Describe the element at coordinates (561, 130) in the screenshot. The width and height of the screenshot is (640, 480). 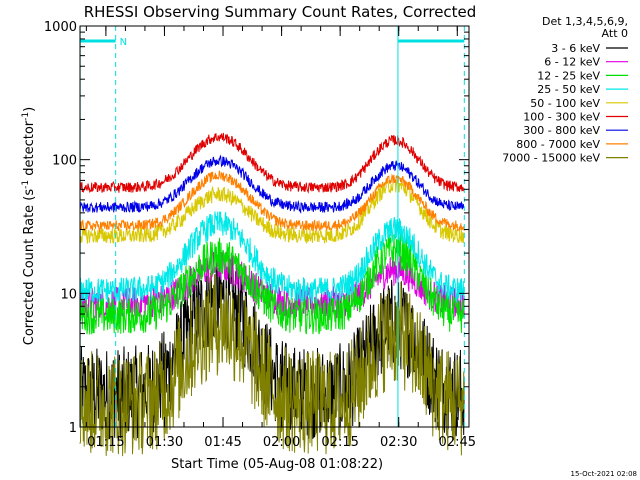
I see `legend-label: 300 - 800 keV` at that location.